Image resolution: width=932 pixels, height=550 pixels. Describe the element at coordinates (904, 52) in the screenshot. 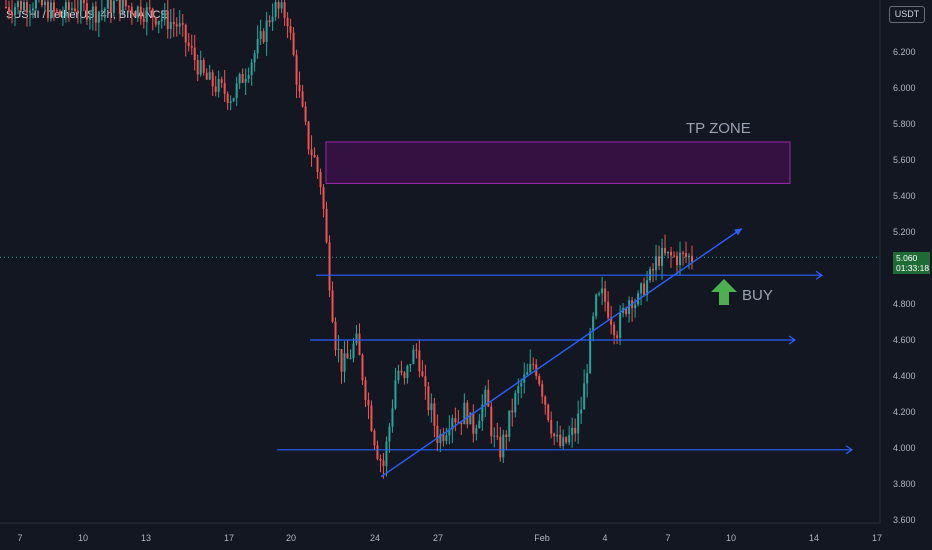

I see `price-tick-label: 6.200` at that location.